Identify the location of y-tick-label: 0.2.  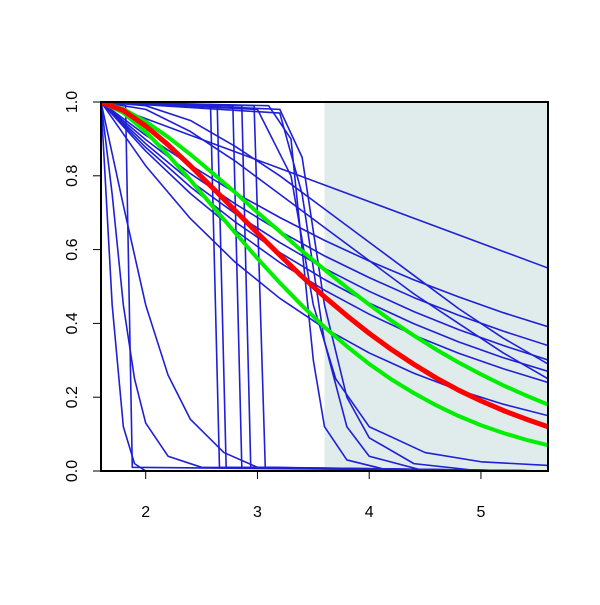
(72, 397).